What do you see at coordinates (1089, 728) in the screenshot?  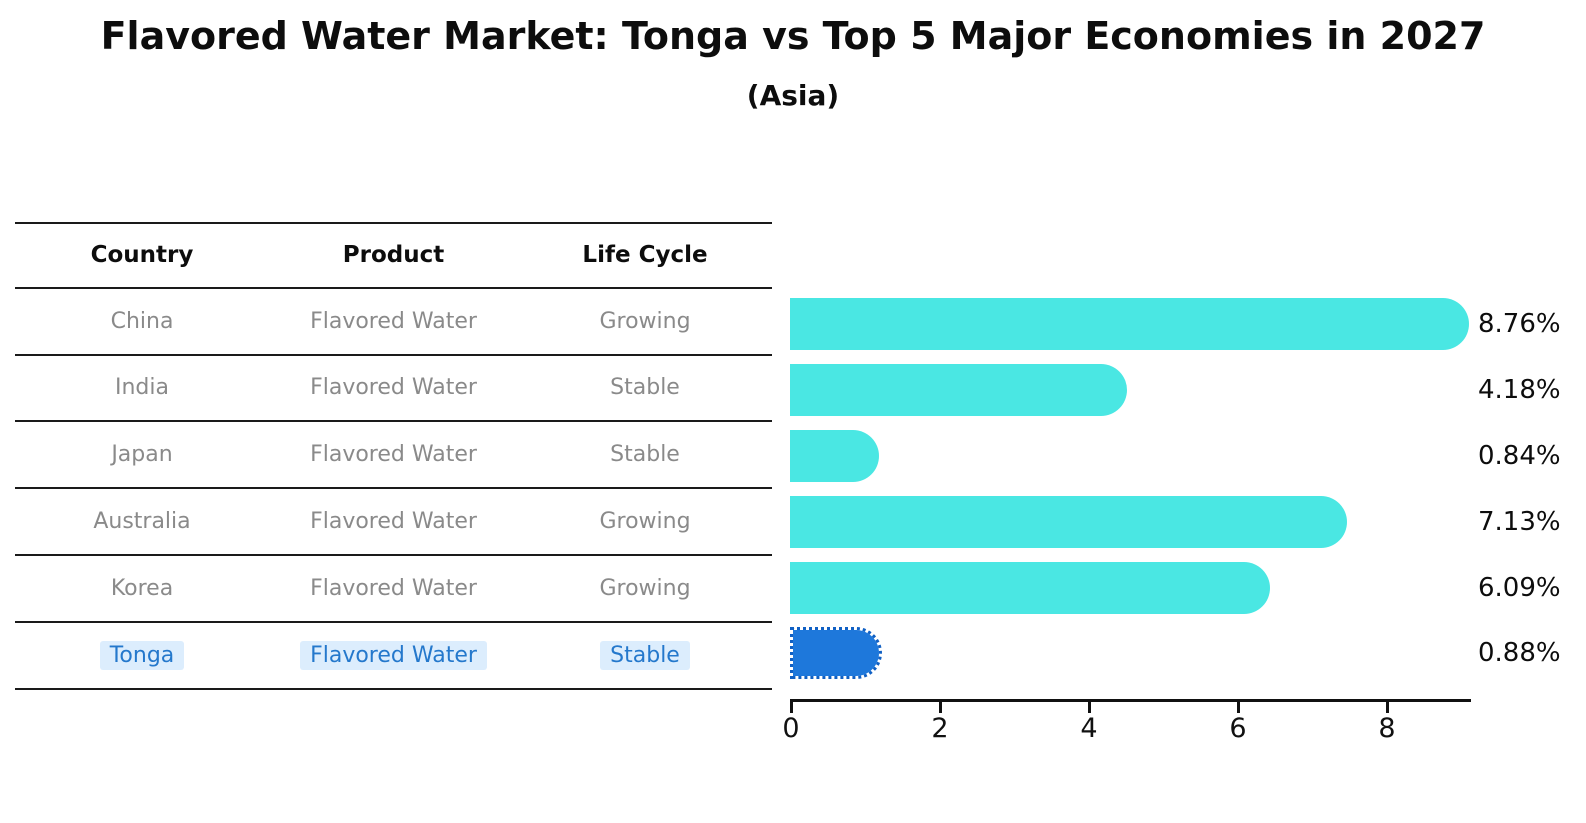 I see `x-axis-tick-label: 4` at bounding box center [1089, 728].